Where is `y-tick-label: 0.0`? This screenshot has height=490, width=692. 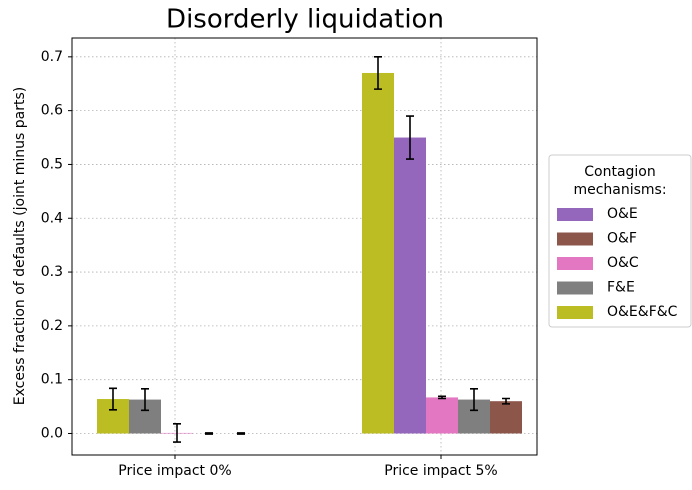 y-tick-label: 0.0 is located at coordinates (52, 433).